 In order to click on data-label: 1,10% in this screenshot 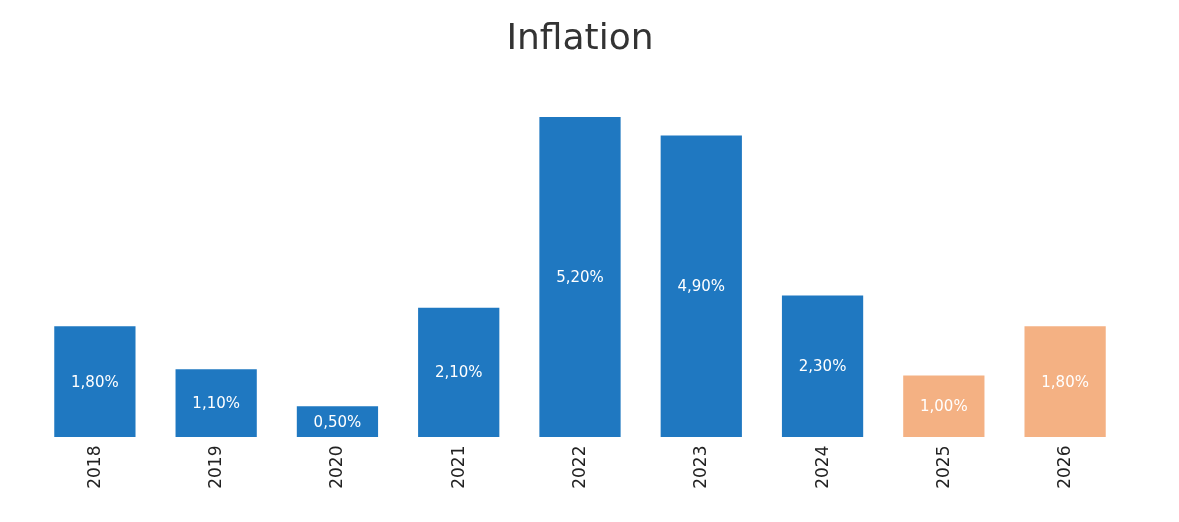, I will do `click(216, 403)`.